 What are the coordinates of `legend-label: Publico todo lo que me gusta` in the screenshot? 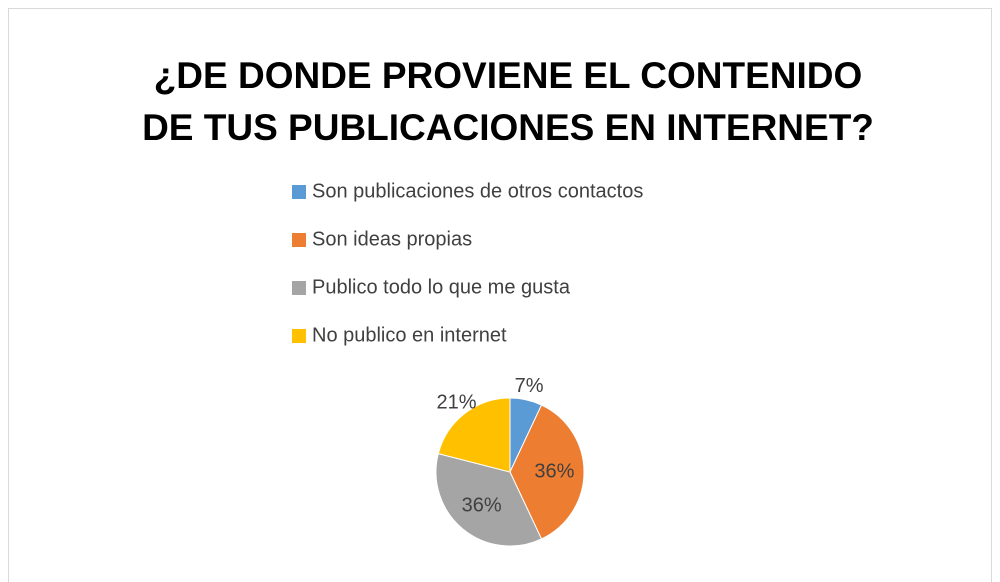 It's located at (441, 287).